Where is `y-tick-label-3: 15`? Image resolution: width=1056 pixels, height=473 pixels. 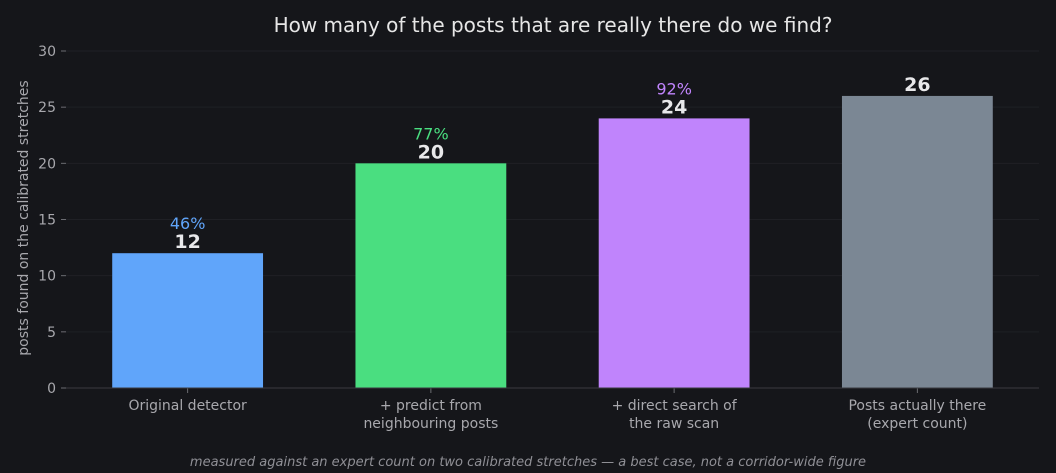
y-tick-label-3: 15 is located at coordinates (47, 221).